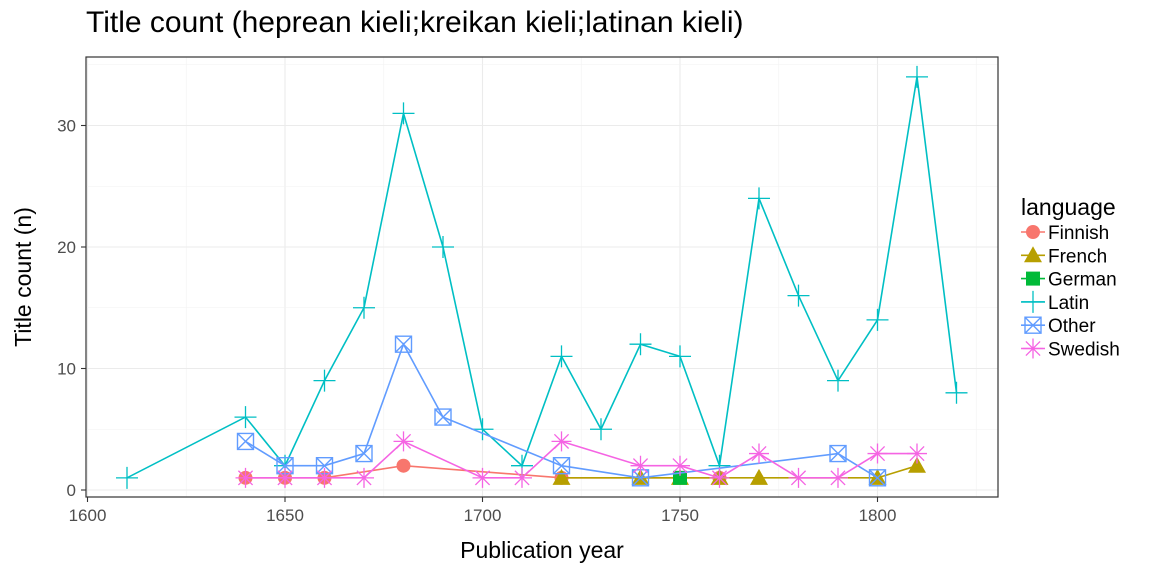 The image size is (1152, 576). What do you see at coordinates (285, 515) in the screenshot?
I see `x-tick-label: 1650` at bounding box center [285, 515].